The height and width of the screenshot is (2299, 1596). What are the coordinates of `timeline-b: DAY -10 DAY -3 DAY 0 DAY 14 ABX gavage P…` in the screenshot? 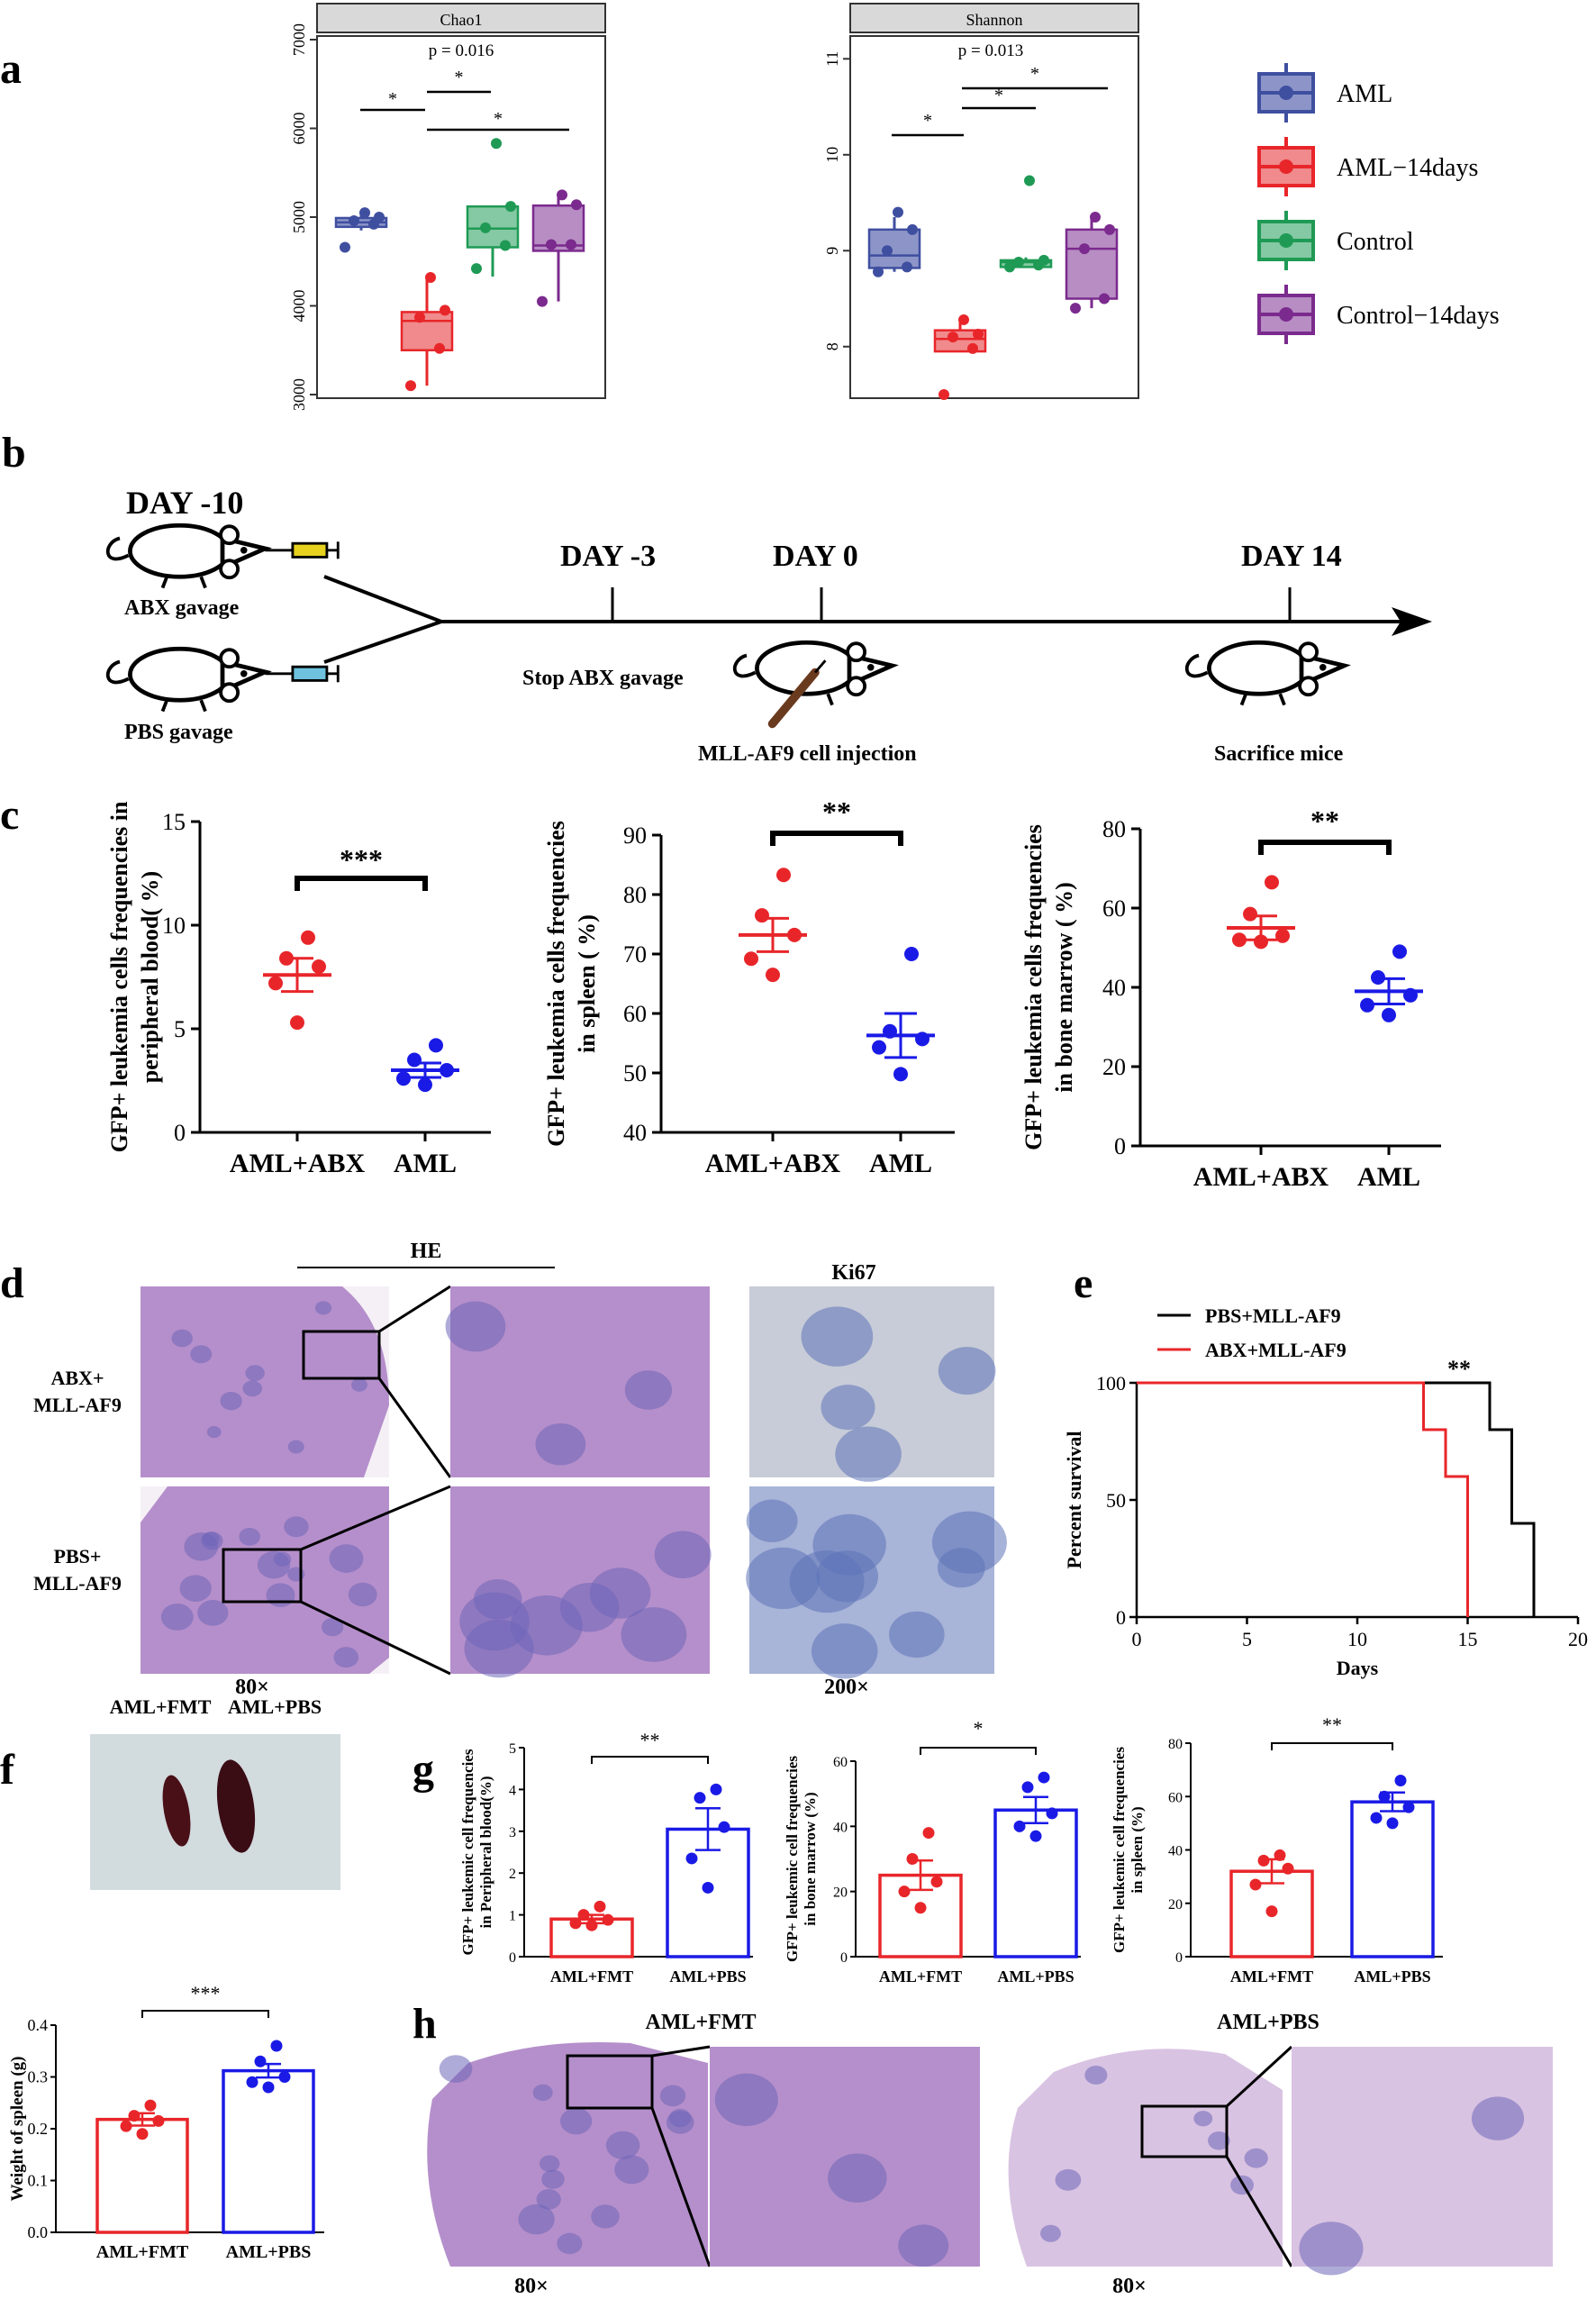 It's located at (778, 626).